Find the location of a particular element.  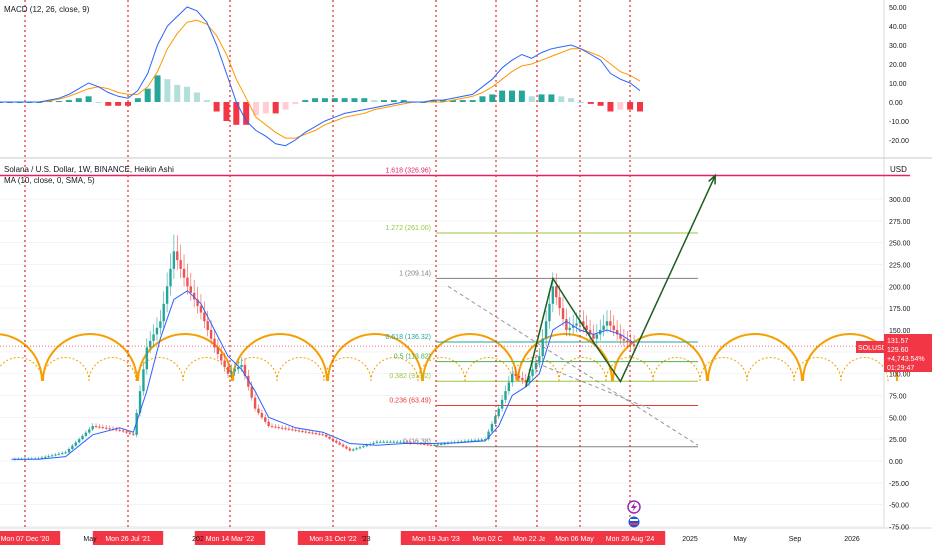

fib-label: 0.382 (91.32) is located at coordinates (410, 376).